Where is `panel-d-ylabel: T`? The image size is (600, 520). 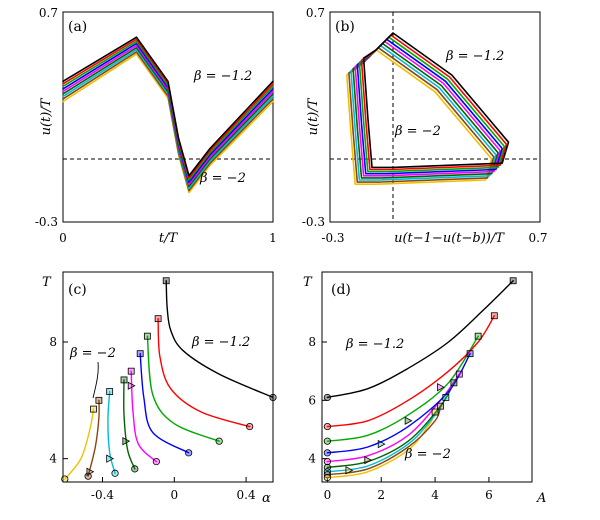 panel-d-ylabel: T is located at coordinates (308, 282).